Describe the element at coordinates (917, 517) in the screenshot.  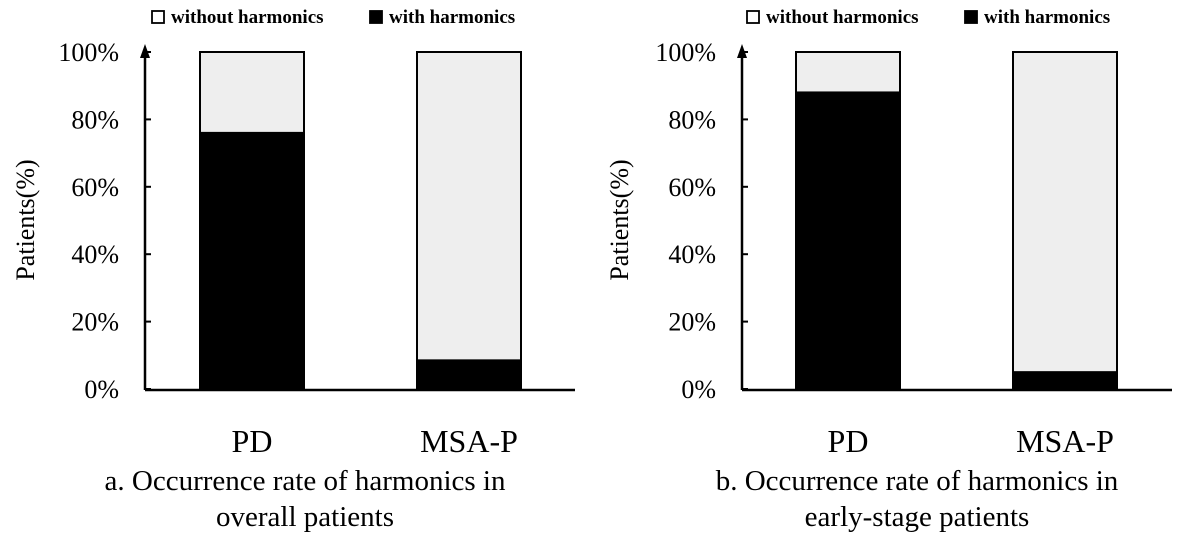
I see `chart-caption-line: early-stage patients` at that location.